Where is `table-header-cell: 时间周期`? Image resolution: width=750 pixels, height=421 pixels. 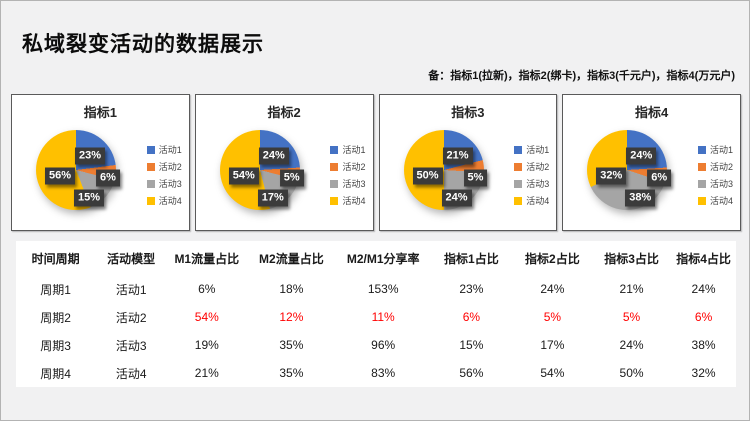
table-header-cell: 时间周期 is located at coordinates (55, 258).